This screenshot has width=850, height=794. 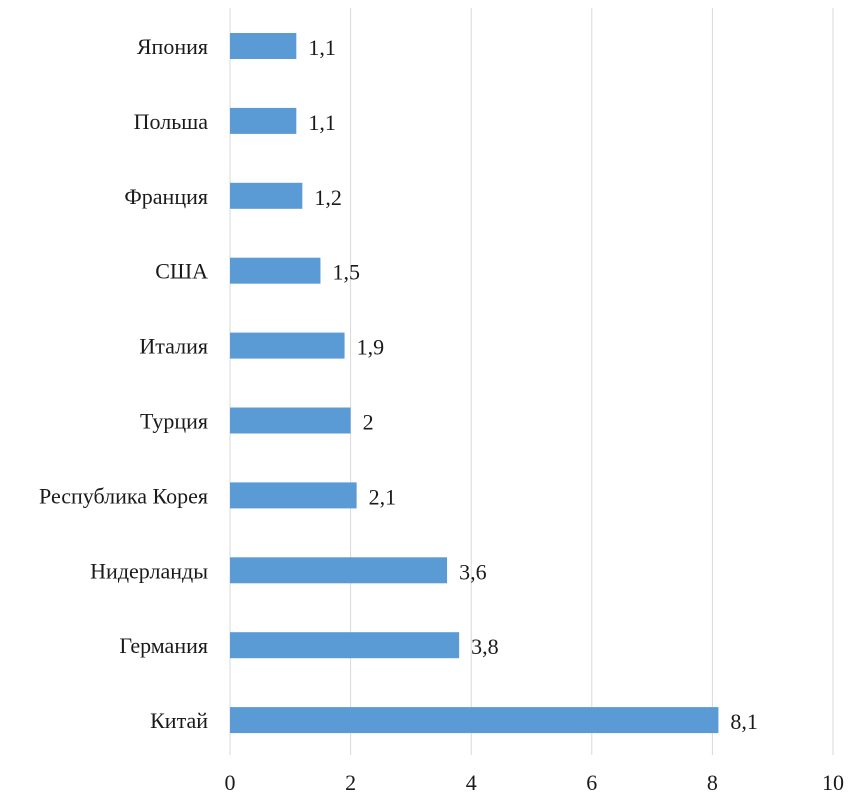 I want to click on x-tick-label: 6, so click(x=591, y=782).